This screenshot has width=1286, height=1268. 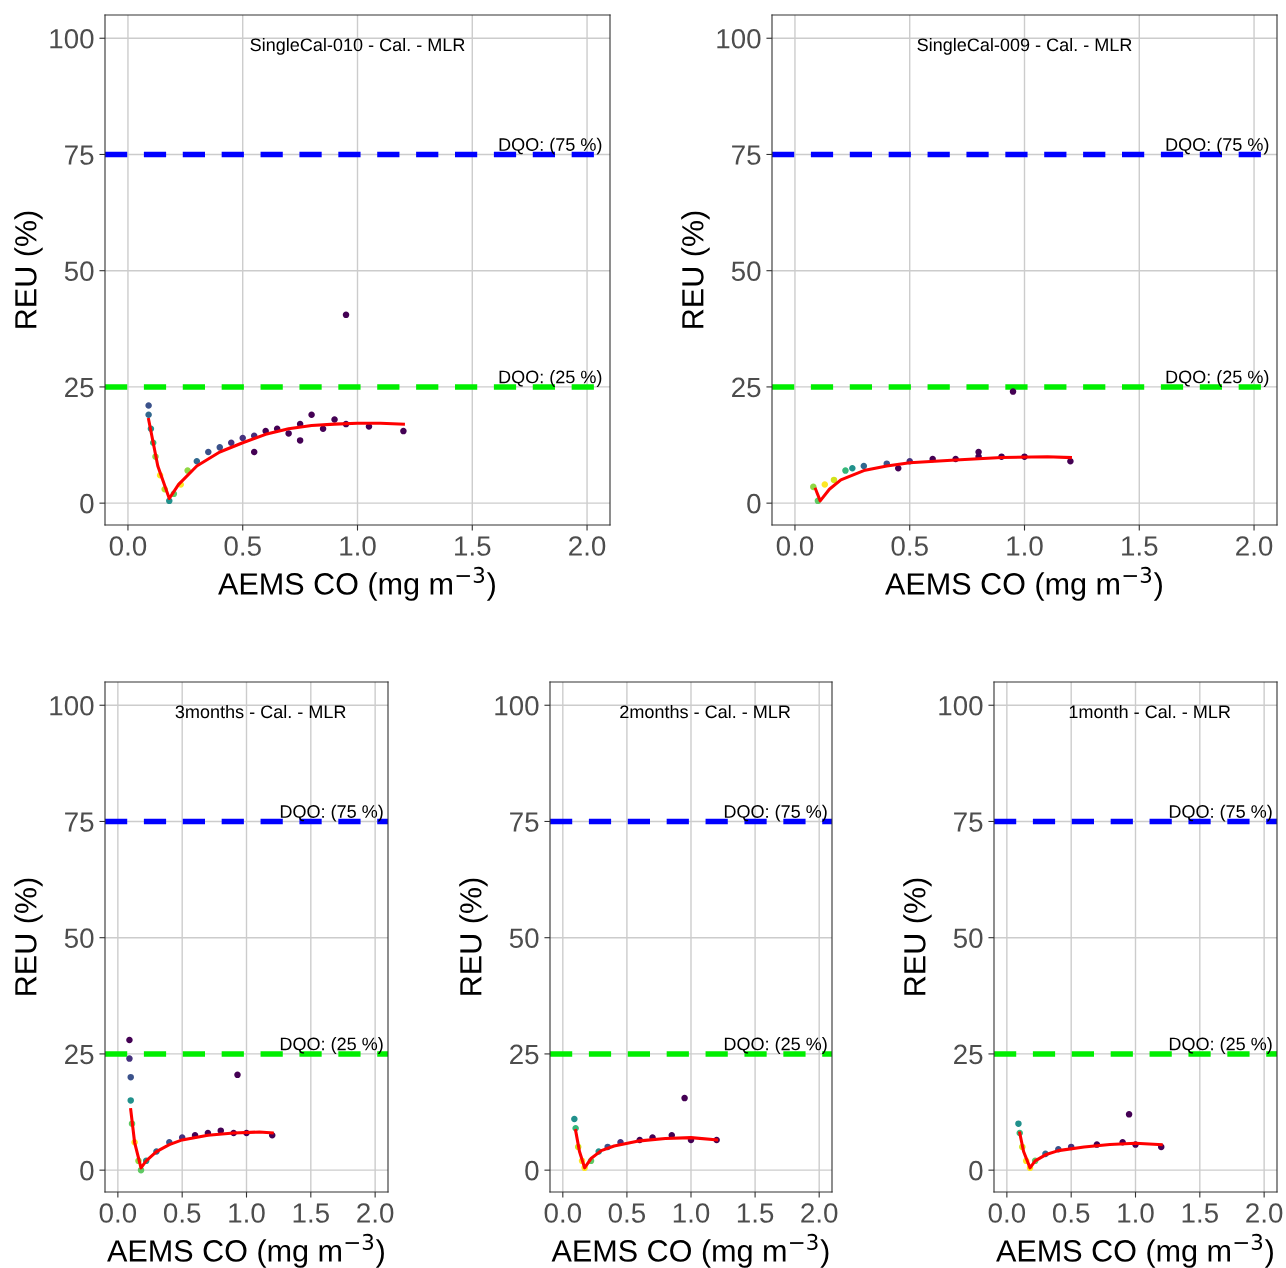 I want to click on annotation: SingleCal-010 - Cal. - MLR, so click(x=357, y=46).